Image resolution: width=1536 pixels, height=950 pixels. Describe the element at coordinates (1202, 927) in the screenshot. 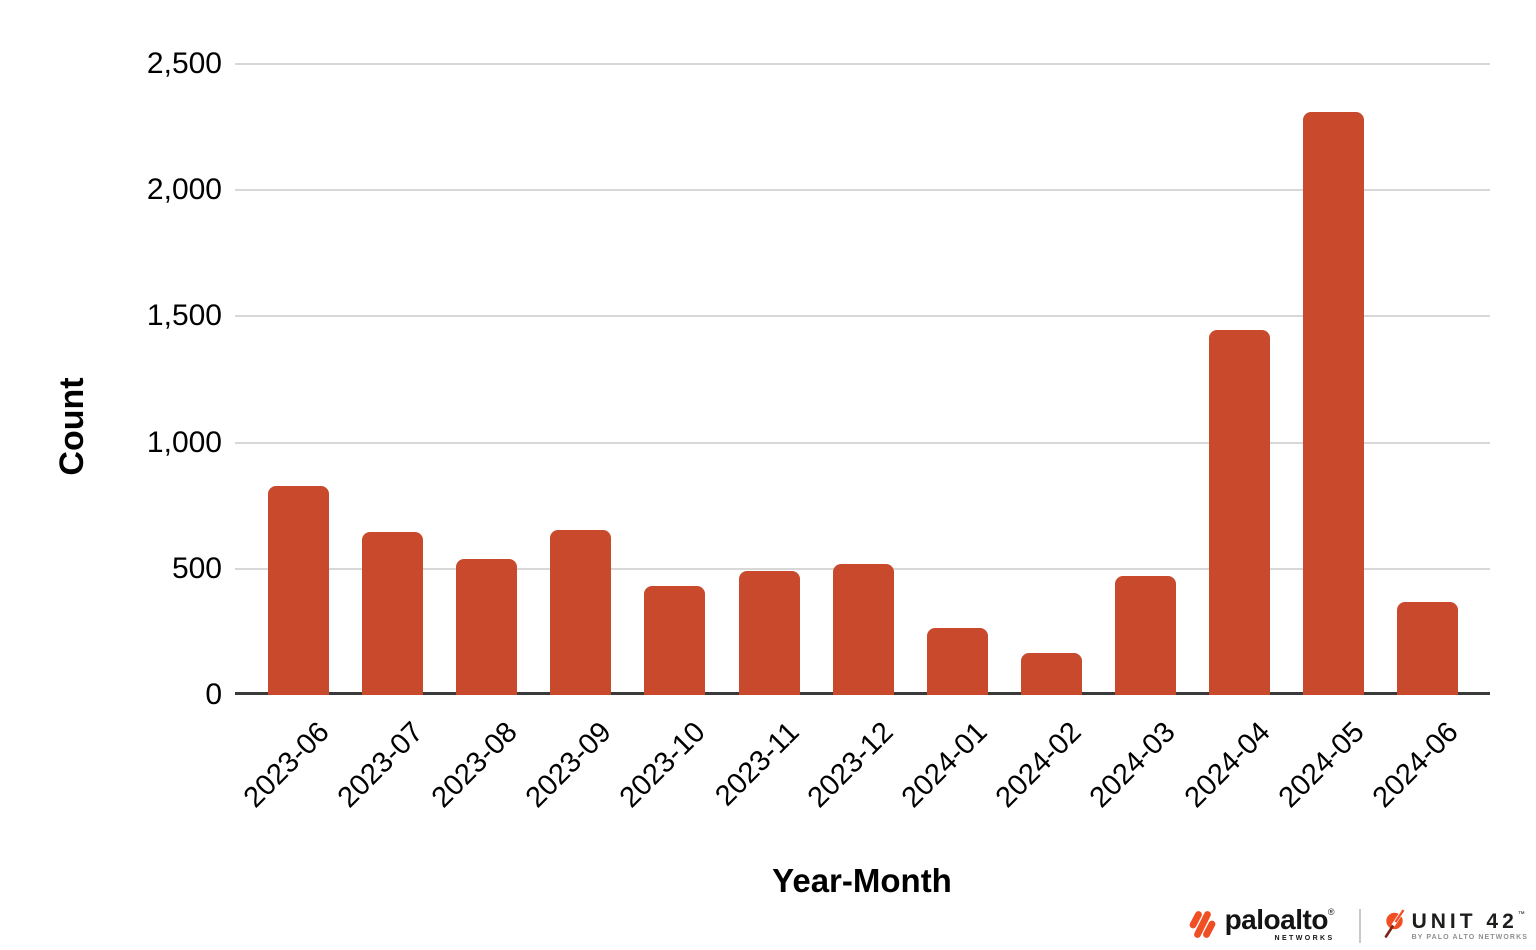

I see `paloalto-logo-icon` at that location.